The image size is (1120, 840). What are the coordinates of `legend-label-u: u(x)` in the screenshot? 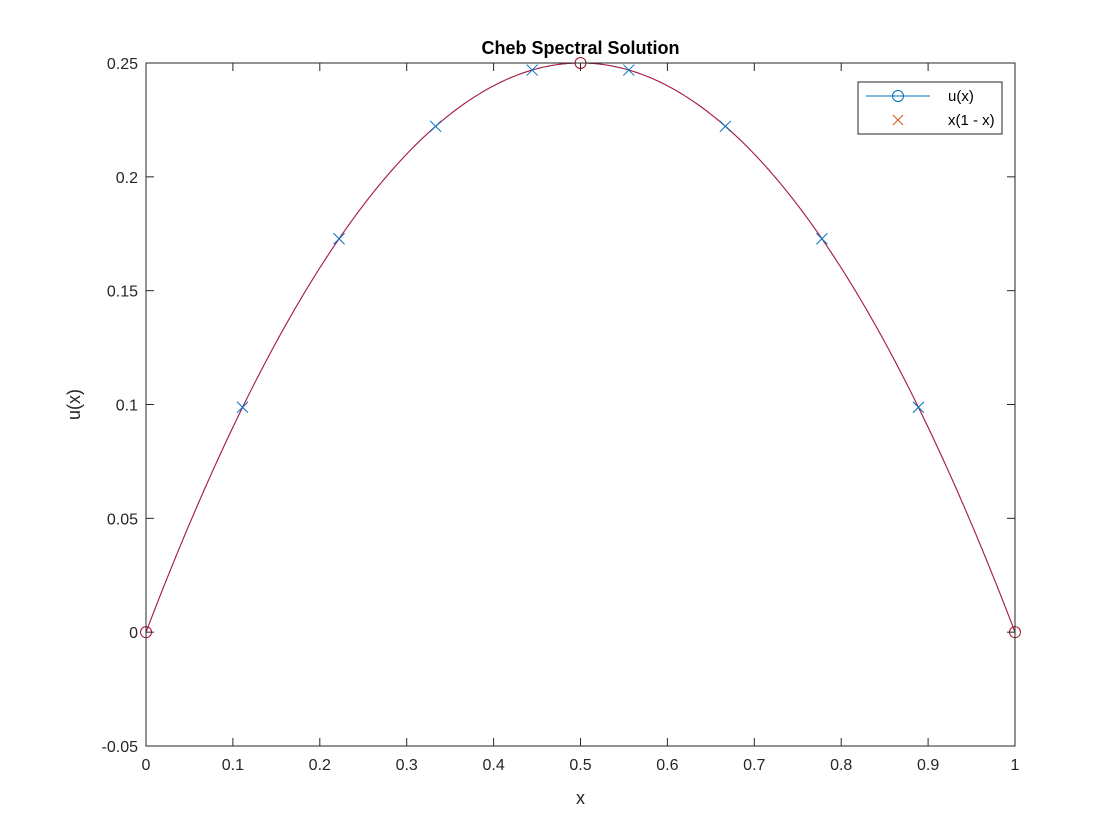 It's located at (961, 96).